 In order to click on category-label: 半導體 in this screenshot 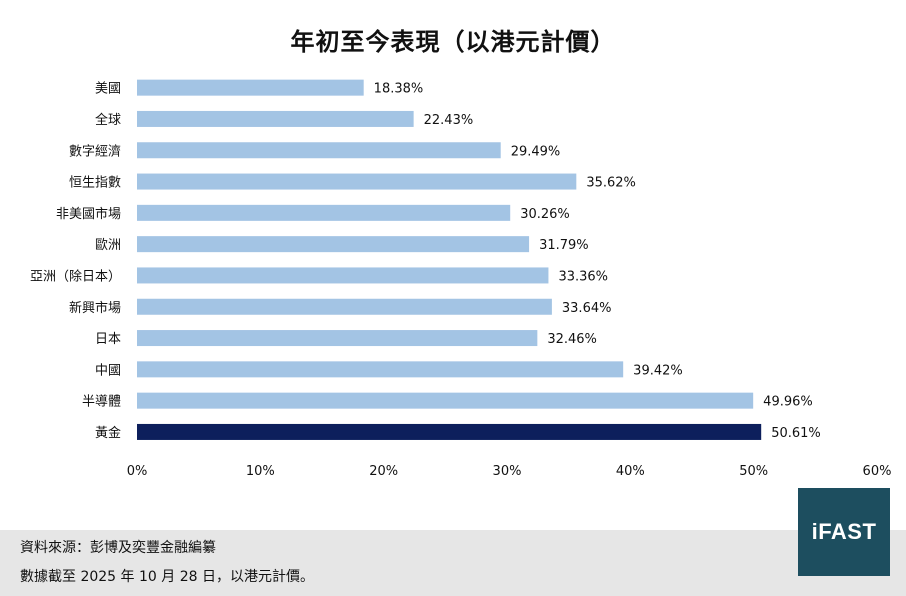, I will do `click(101, 402)`.